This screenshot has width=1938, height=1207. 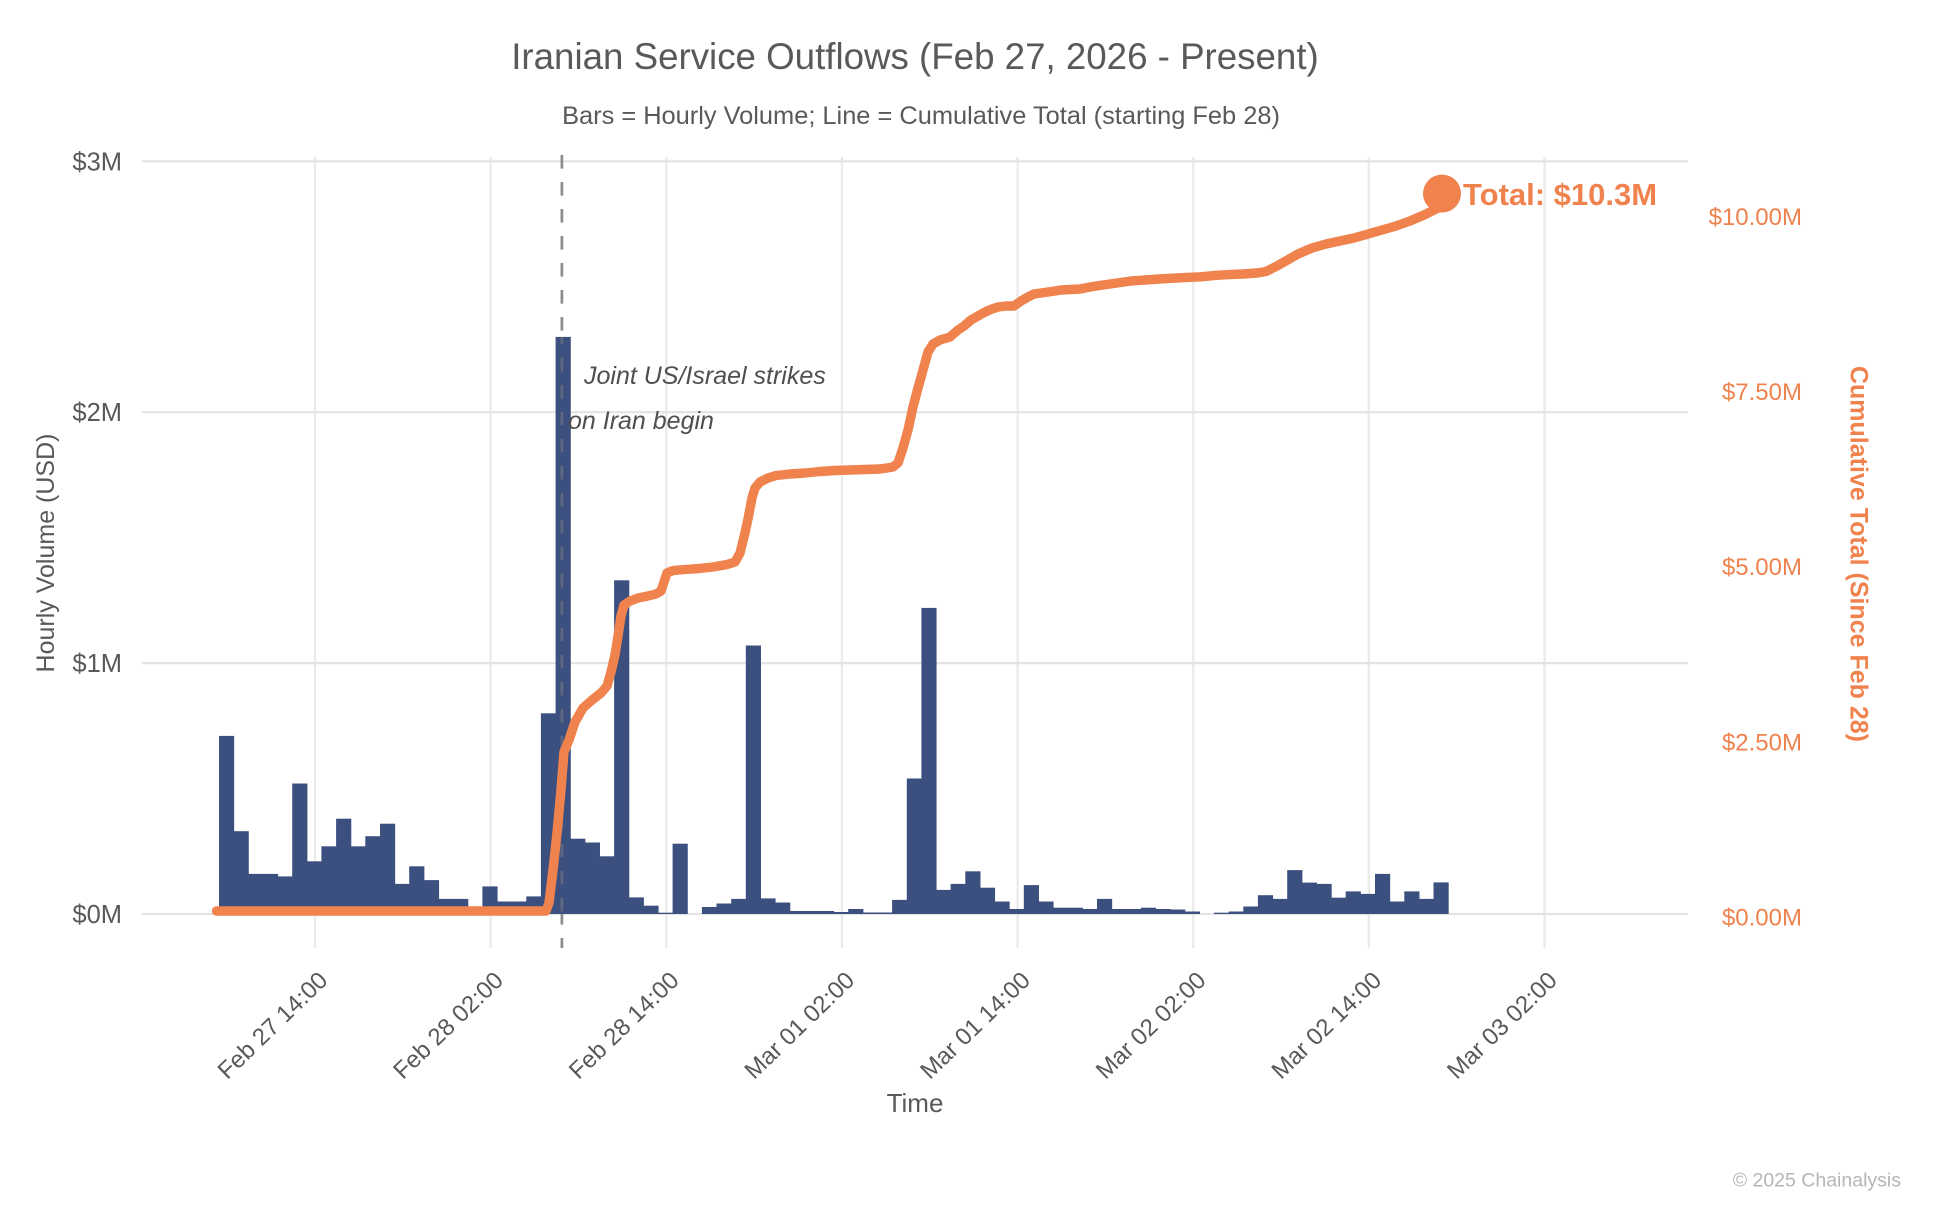 What do you see at coordinates (1762, 742) in the screenshot?
I see `svg-text: $2.50M` at bounding box center [1762, 742].